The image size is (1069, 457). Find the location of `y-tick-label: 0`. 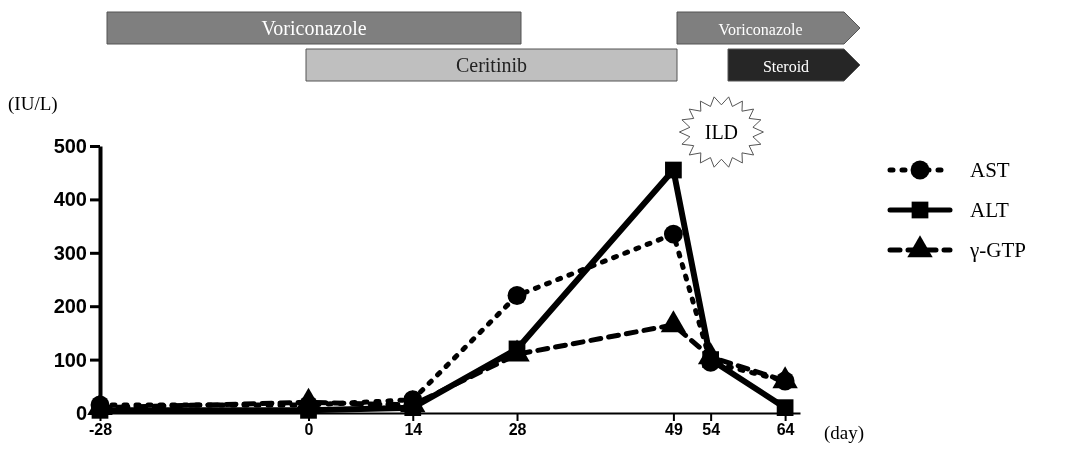

y-tick-label: 0 is located at coordinates (81, 412).